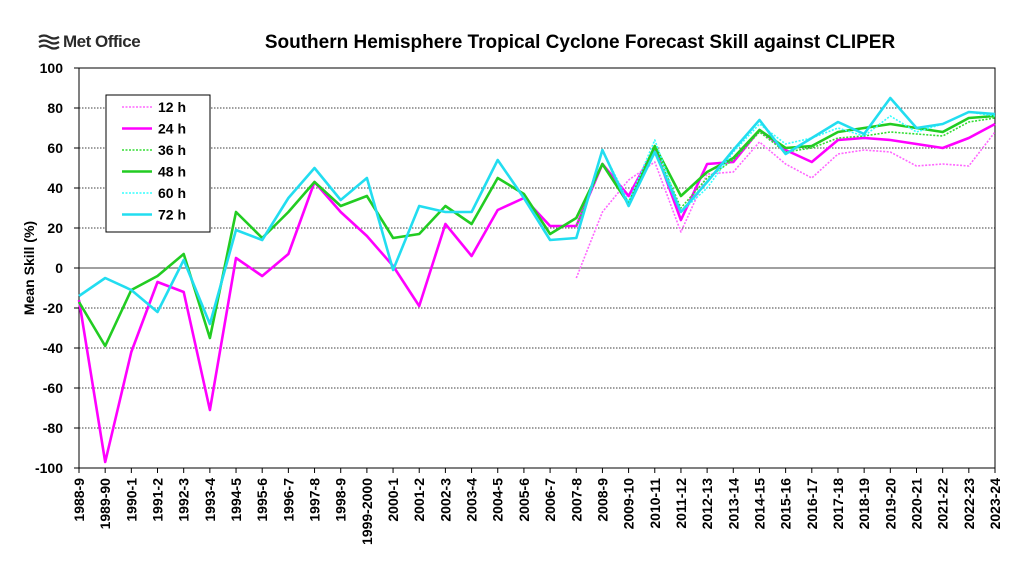  What do you see at coordinates (53, 428) in the screenshot?
I see `y-tick-label: -80` at bounding box center [53, 428].